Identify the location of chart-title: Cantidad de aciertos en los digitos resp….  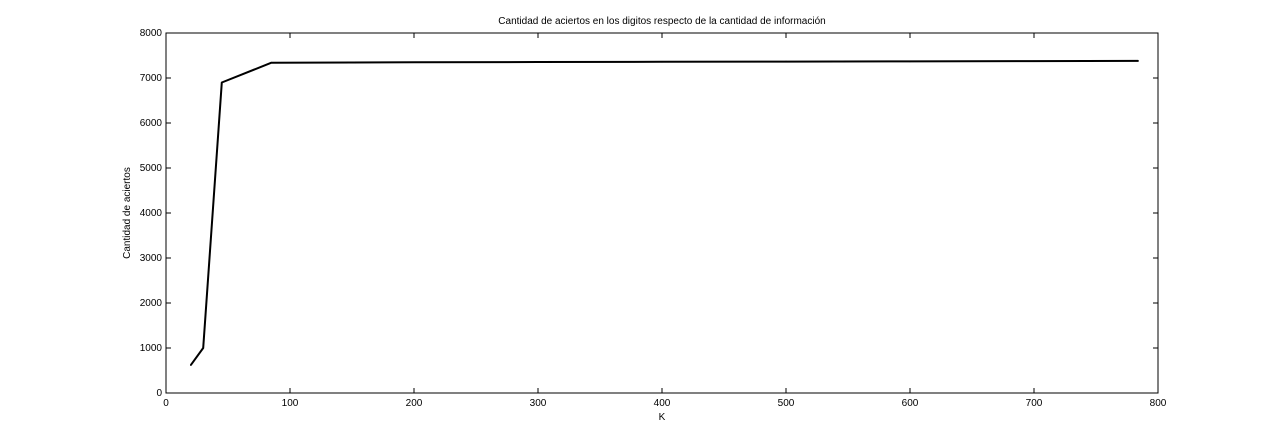
(661, 21).